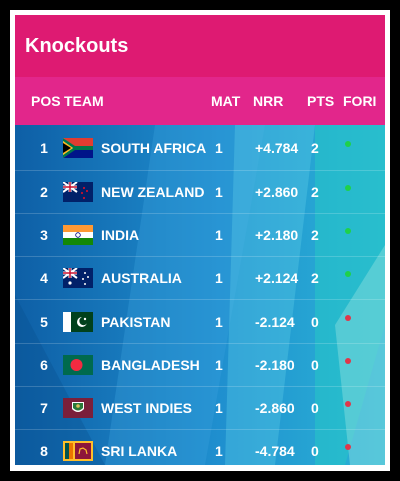 The width and height of the screenshot is (400, 481). I want to click on pakistan-flag-icon, so click(78, 322).